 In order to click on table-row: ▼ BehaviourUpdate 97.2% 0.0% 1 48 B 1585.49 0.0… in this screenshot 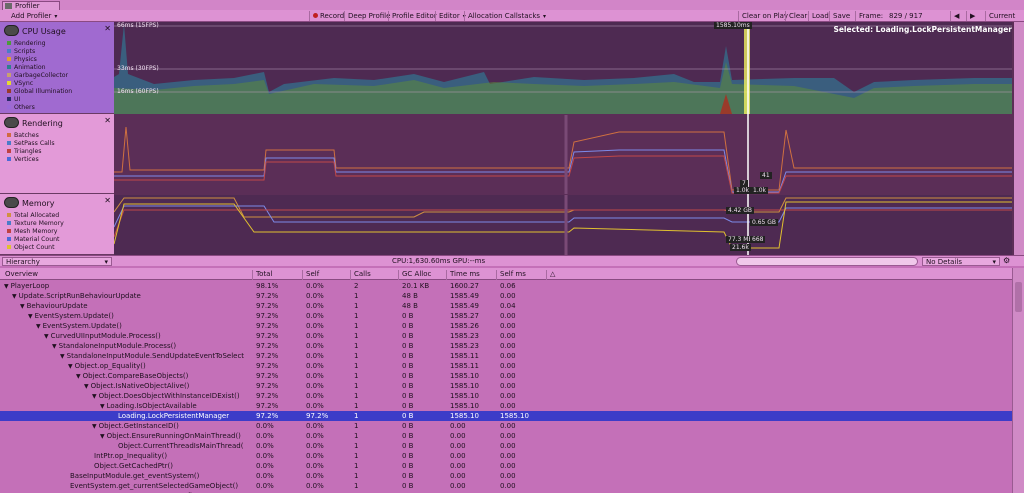, I will do `click(506, 306)`.